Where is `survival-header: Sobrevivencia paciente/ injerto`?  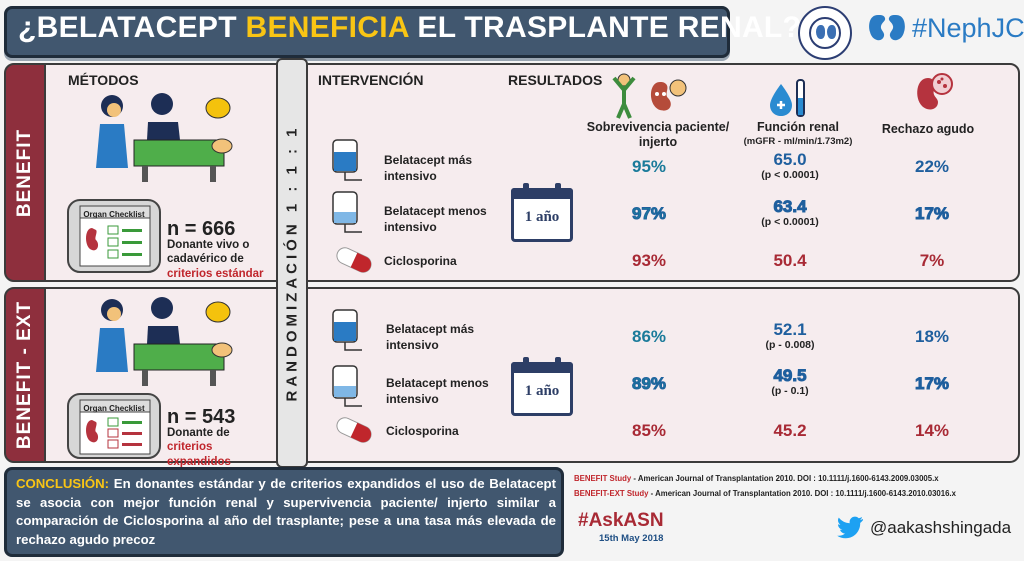 survival-header: Sobrevivencia paciente/ injerto is located at coordinates (658, 134).